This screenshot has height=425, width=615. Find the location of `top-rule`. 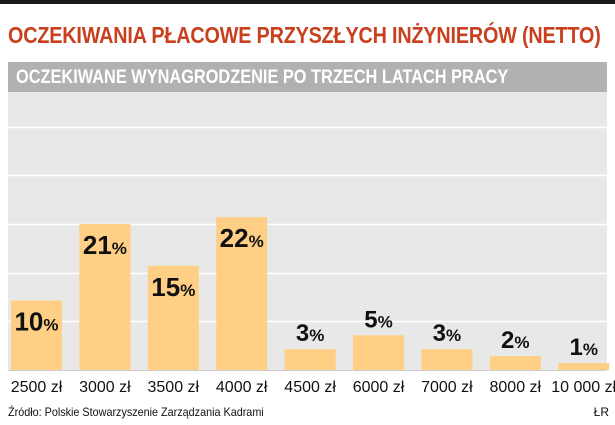

top-rule is located at coordinates (307, 2).